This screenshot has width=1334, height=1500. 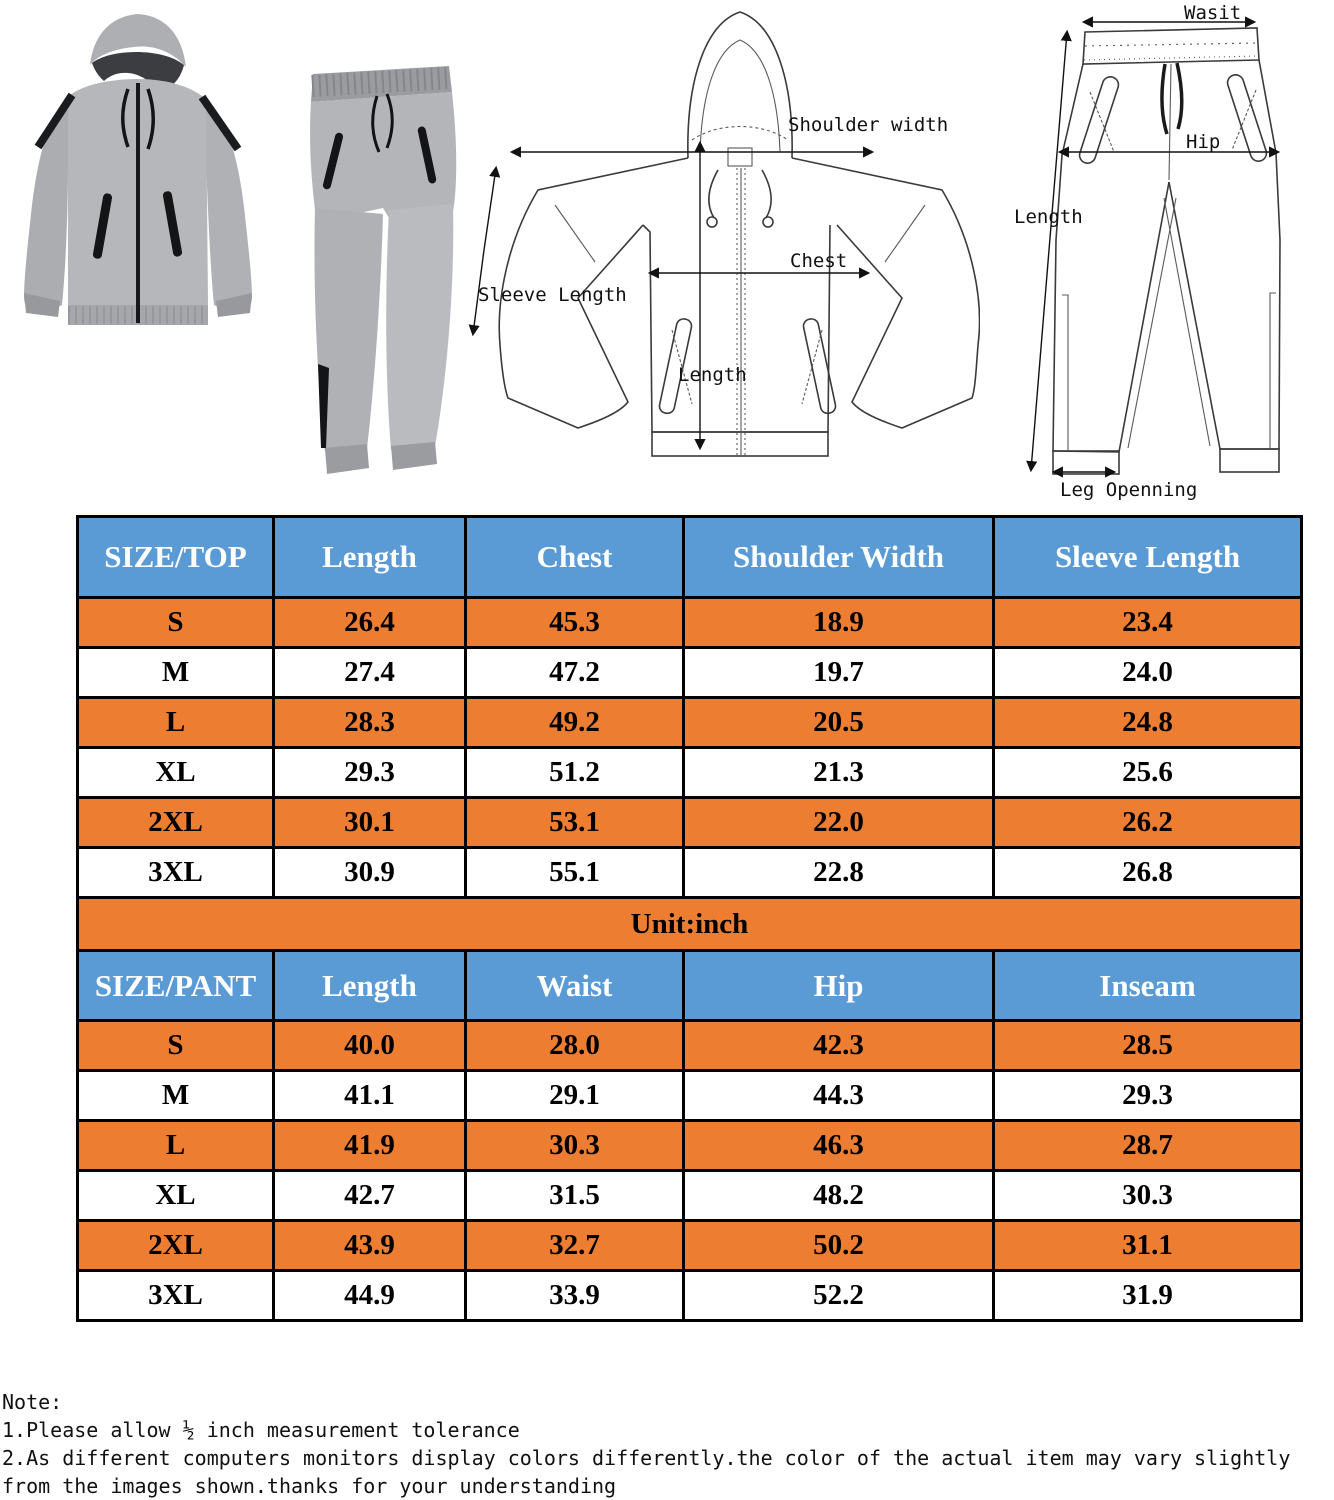 What do you see at coordinates (369, 1295) in the screenshot?
I see `value-cell: 44.9` at bounding box center [369, 1295].